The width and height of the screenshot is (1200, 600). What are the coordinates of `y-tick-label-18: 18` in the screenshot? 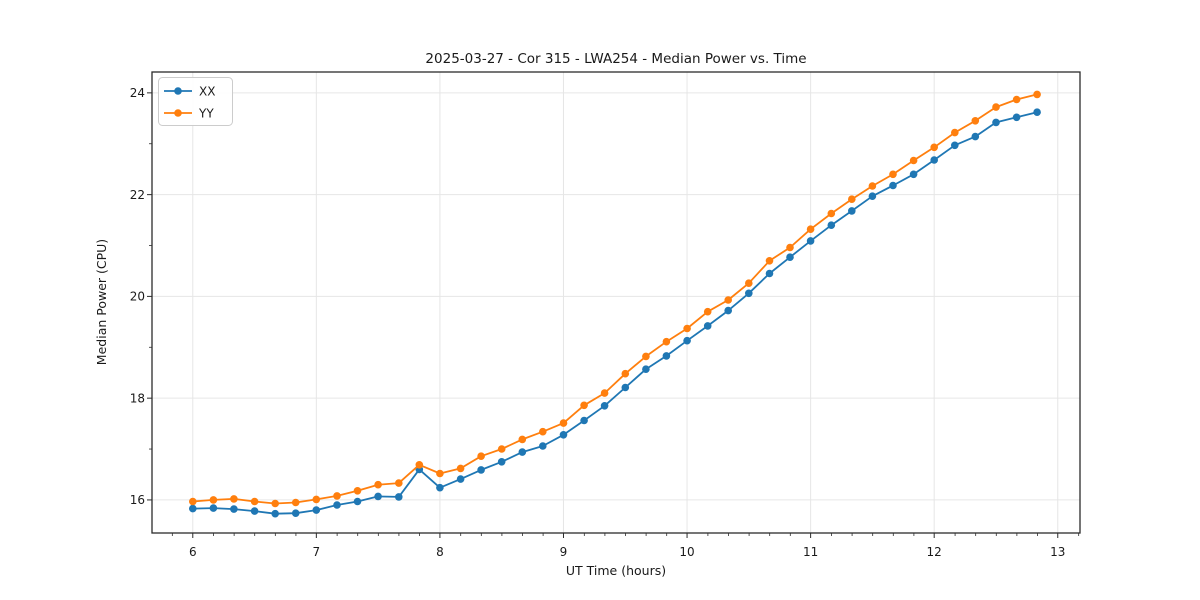 It's located at (137, 398).